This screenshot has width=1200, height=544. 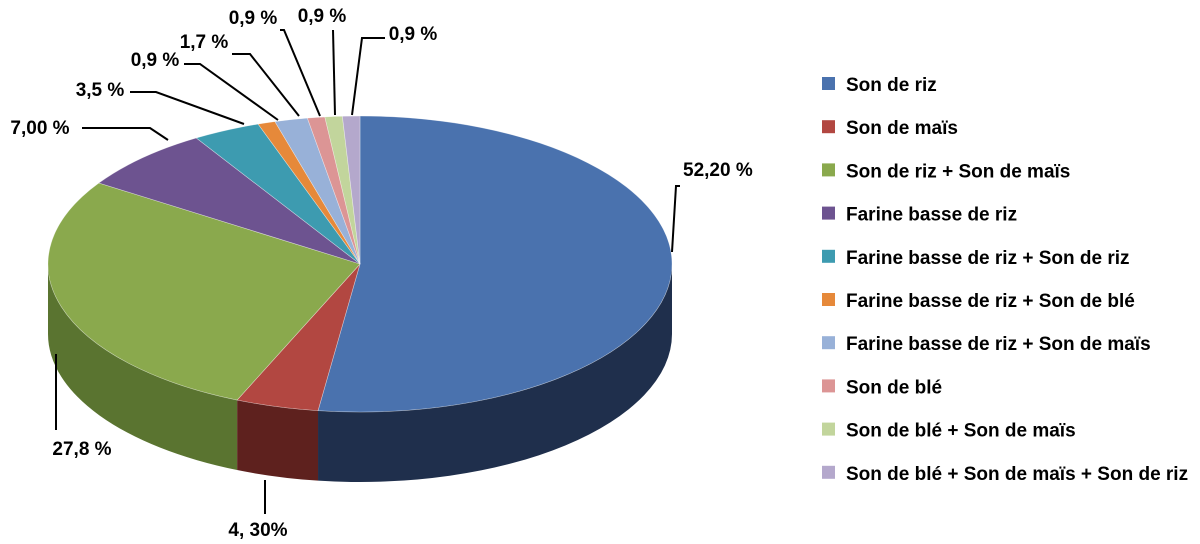 What do you see at coordinates (39, 128) in the screenshot?
I see `data-label-farine-basse-de-riz: 7,00 %` at bounding box center [39, 128].